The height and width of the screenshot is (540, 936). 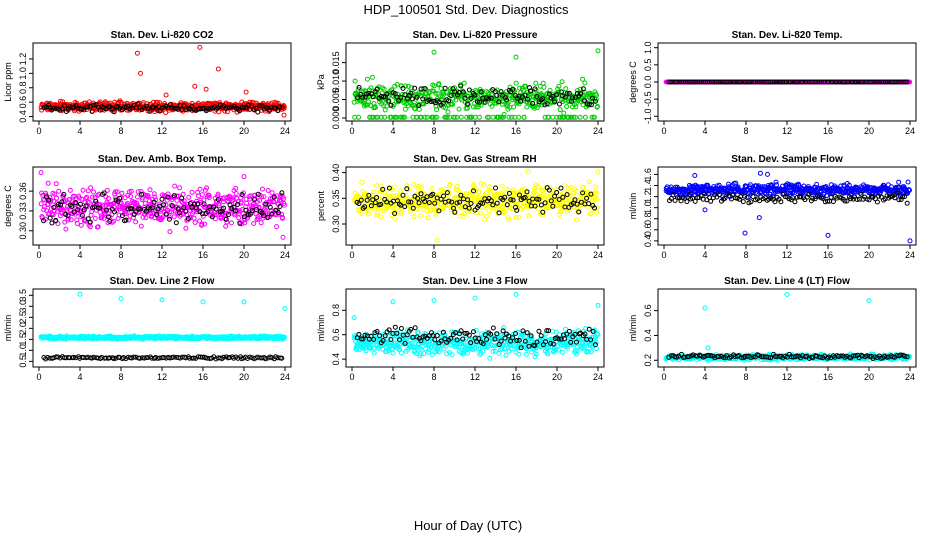 What do you see at coordinates (475, 281) in the screenshot?
I see `panel-title: Stan. Dev. Line 3 Flow` at bounding box center [475, 281].